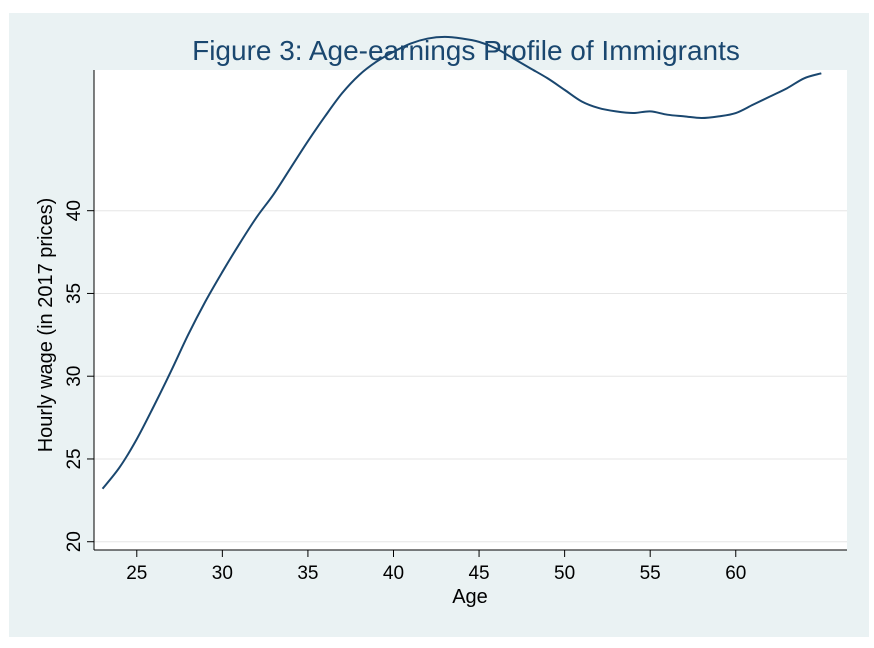 This screenshot has width=874, height=648. I want to click on x-tick-label-40: 40, so click(393, 573).